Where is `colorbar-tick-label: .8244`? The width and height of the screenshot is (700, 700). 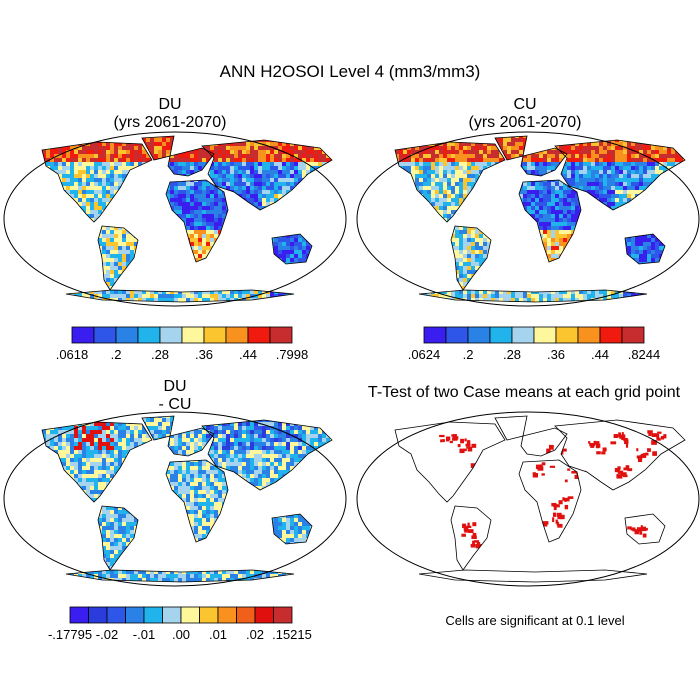 colorbar-tick-label: .8244 is located at coordinates (644, 354).